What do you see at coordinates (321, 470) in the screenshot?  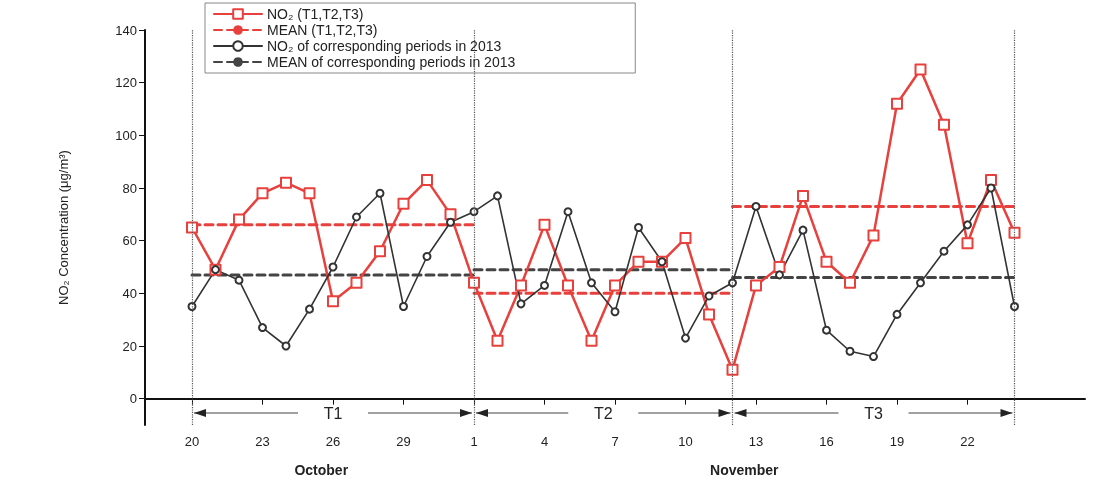 I see `text: October` at bounding box center [321, 470].